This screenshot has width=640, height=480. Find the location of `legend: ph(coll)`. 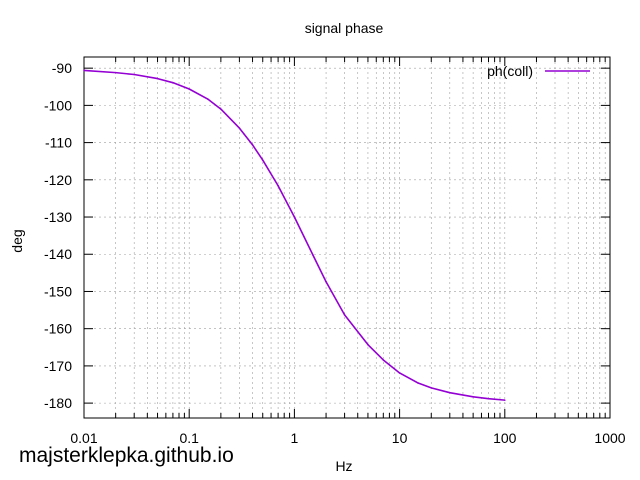

legend: ph(coll) is located at coordinates (538, 71).